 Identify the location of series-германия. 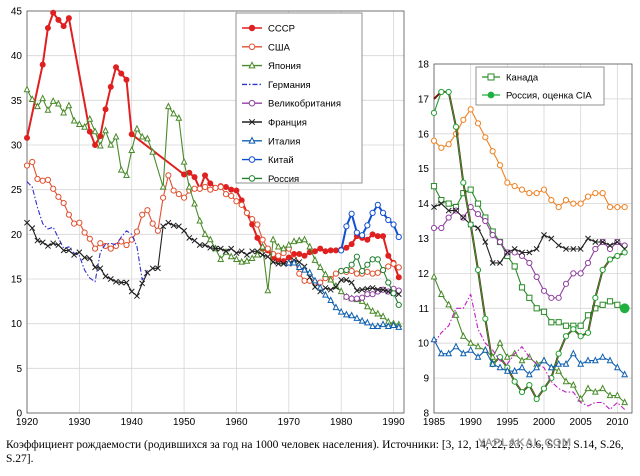
(529, 352).